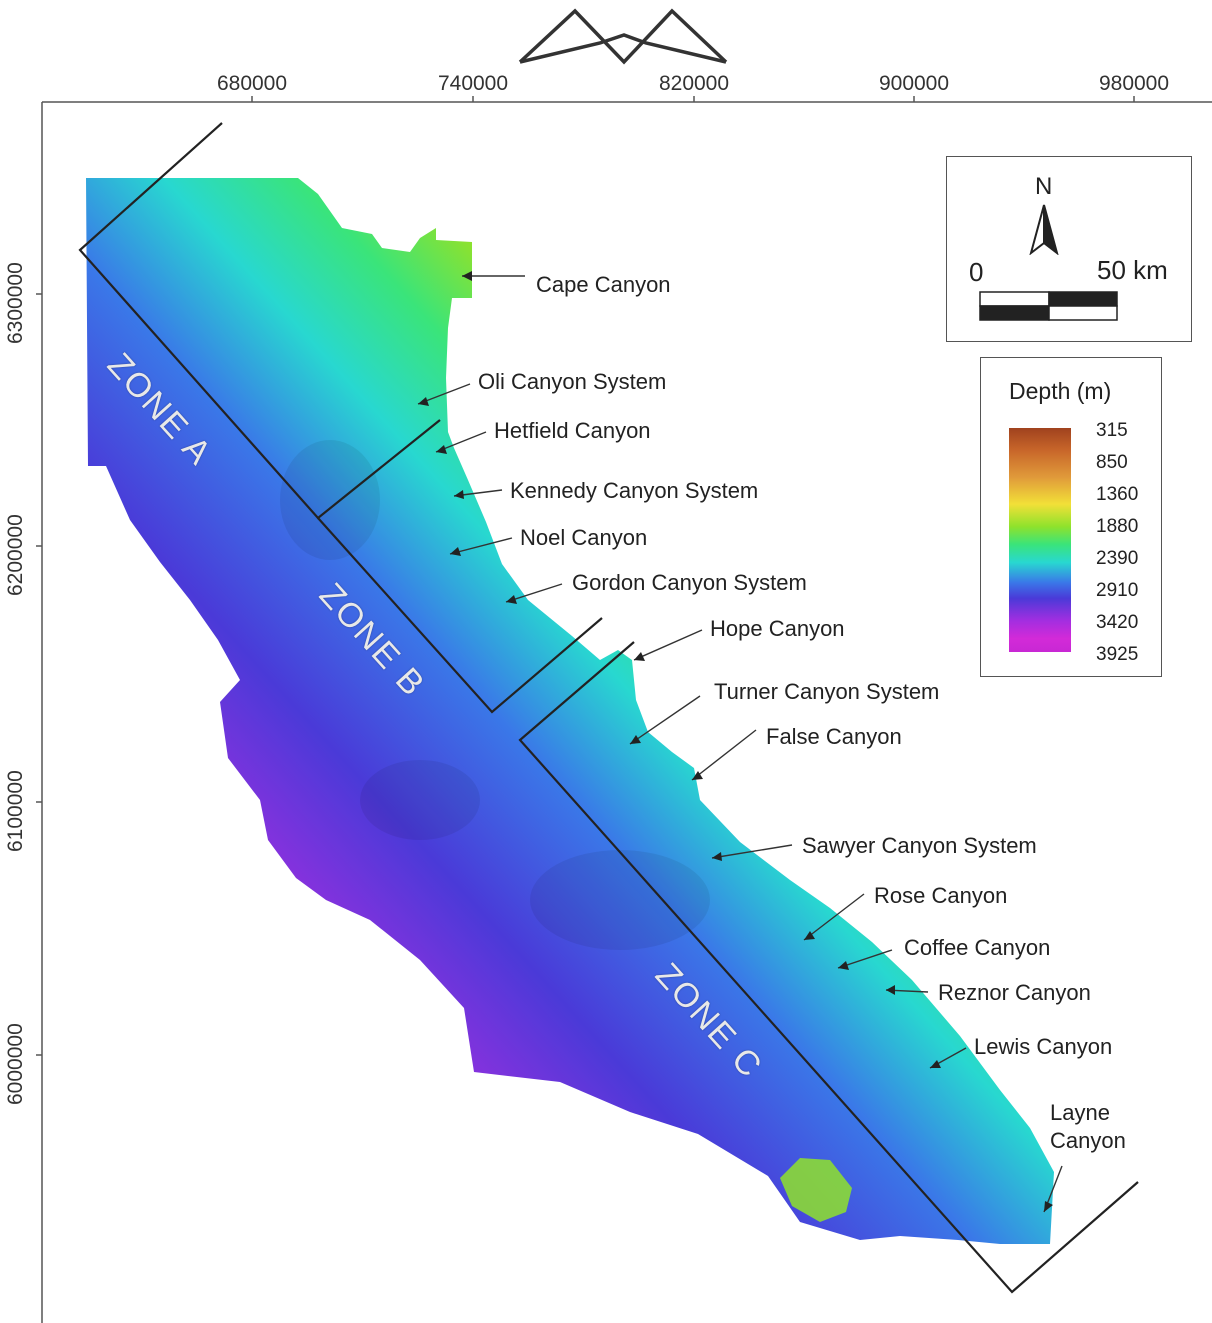 This screenshot has height=1323, width=1212. Describe the element at coordinates (1044, 229) in the screenshot. I see `north-arrow-icon` at that location.